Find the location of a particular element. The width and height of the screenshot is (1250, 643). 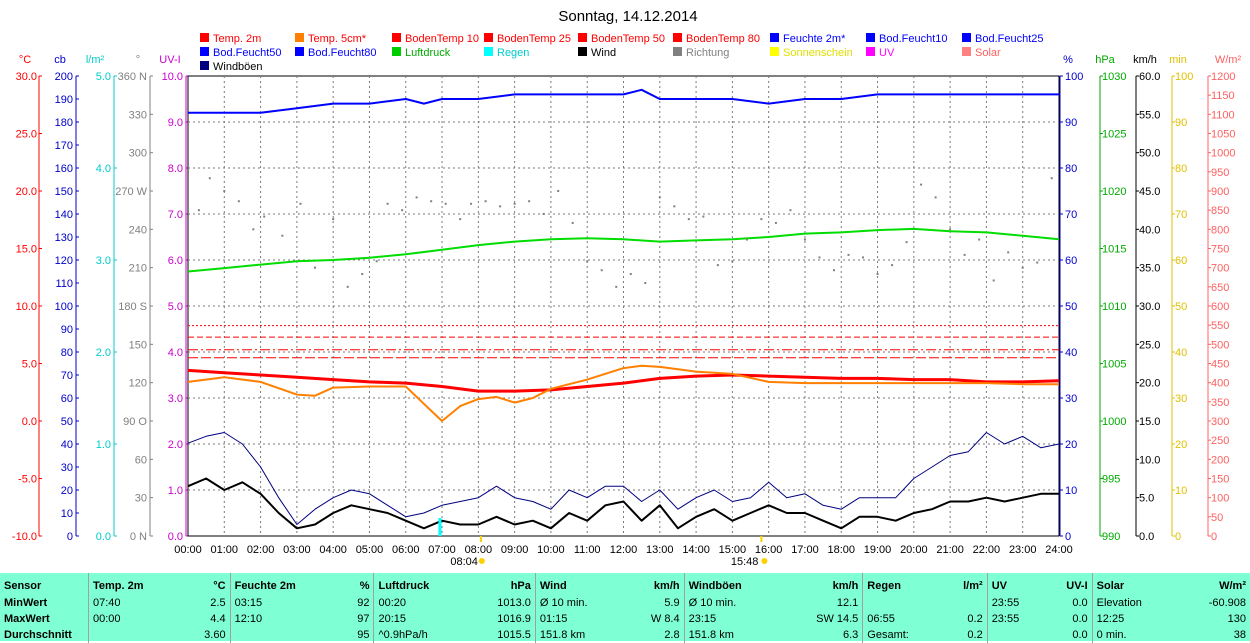

axis-tick-label-cb: 140 is located at coordinates (64, 215).